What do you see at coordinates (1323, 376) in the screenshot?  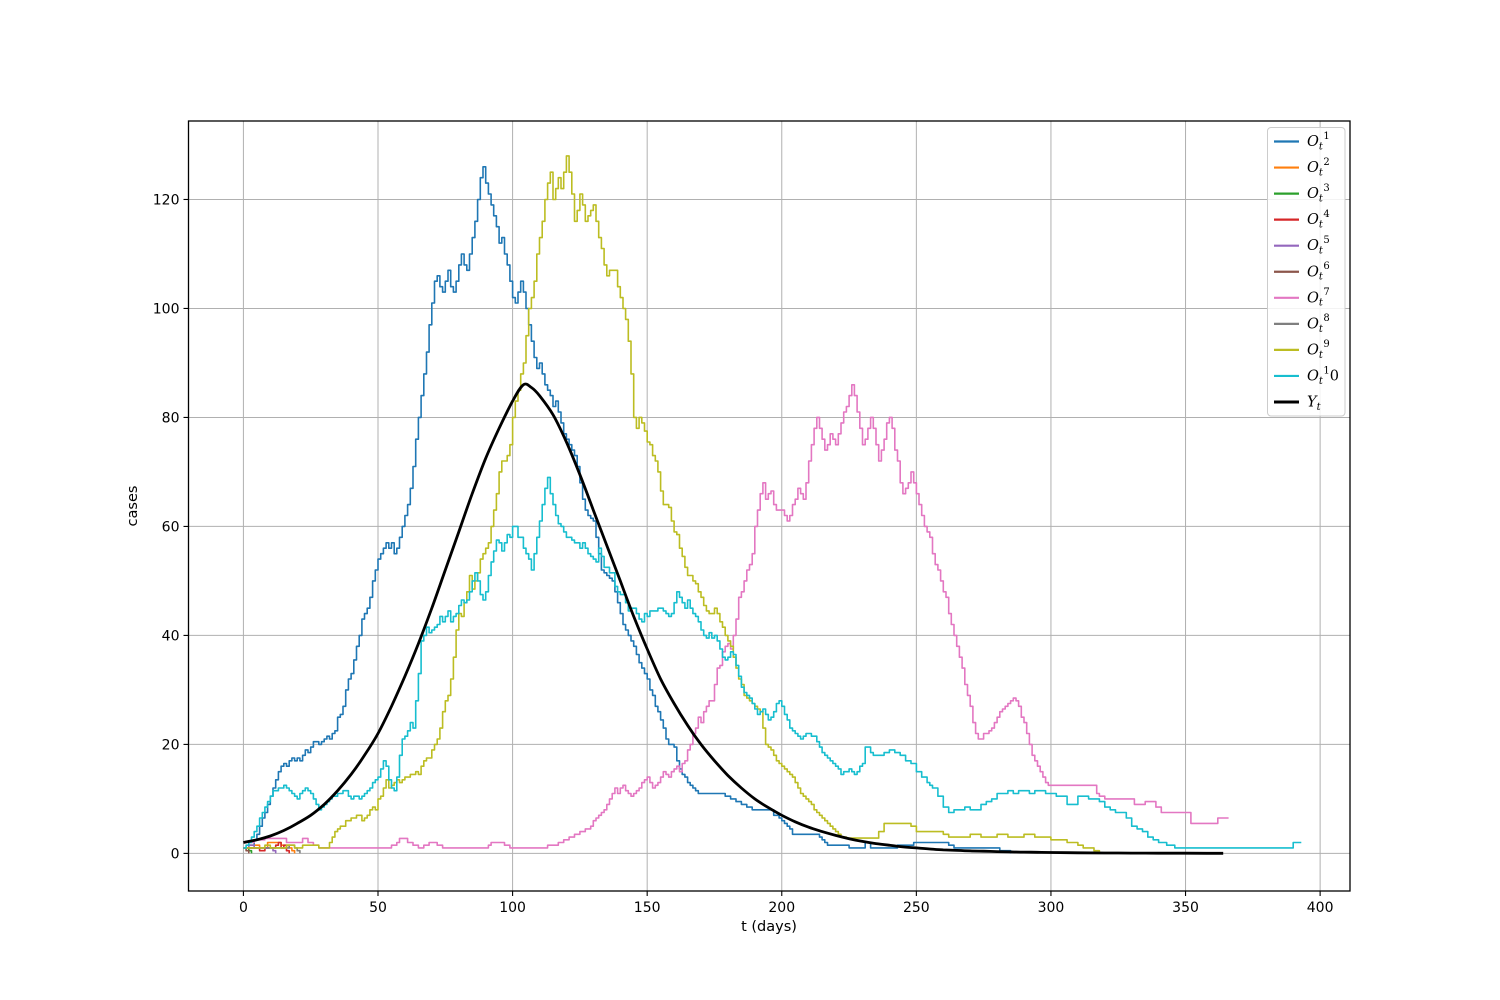 I see `legend-label-O10: Ot10` at bounding box center [1323, 376].